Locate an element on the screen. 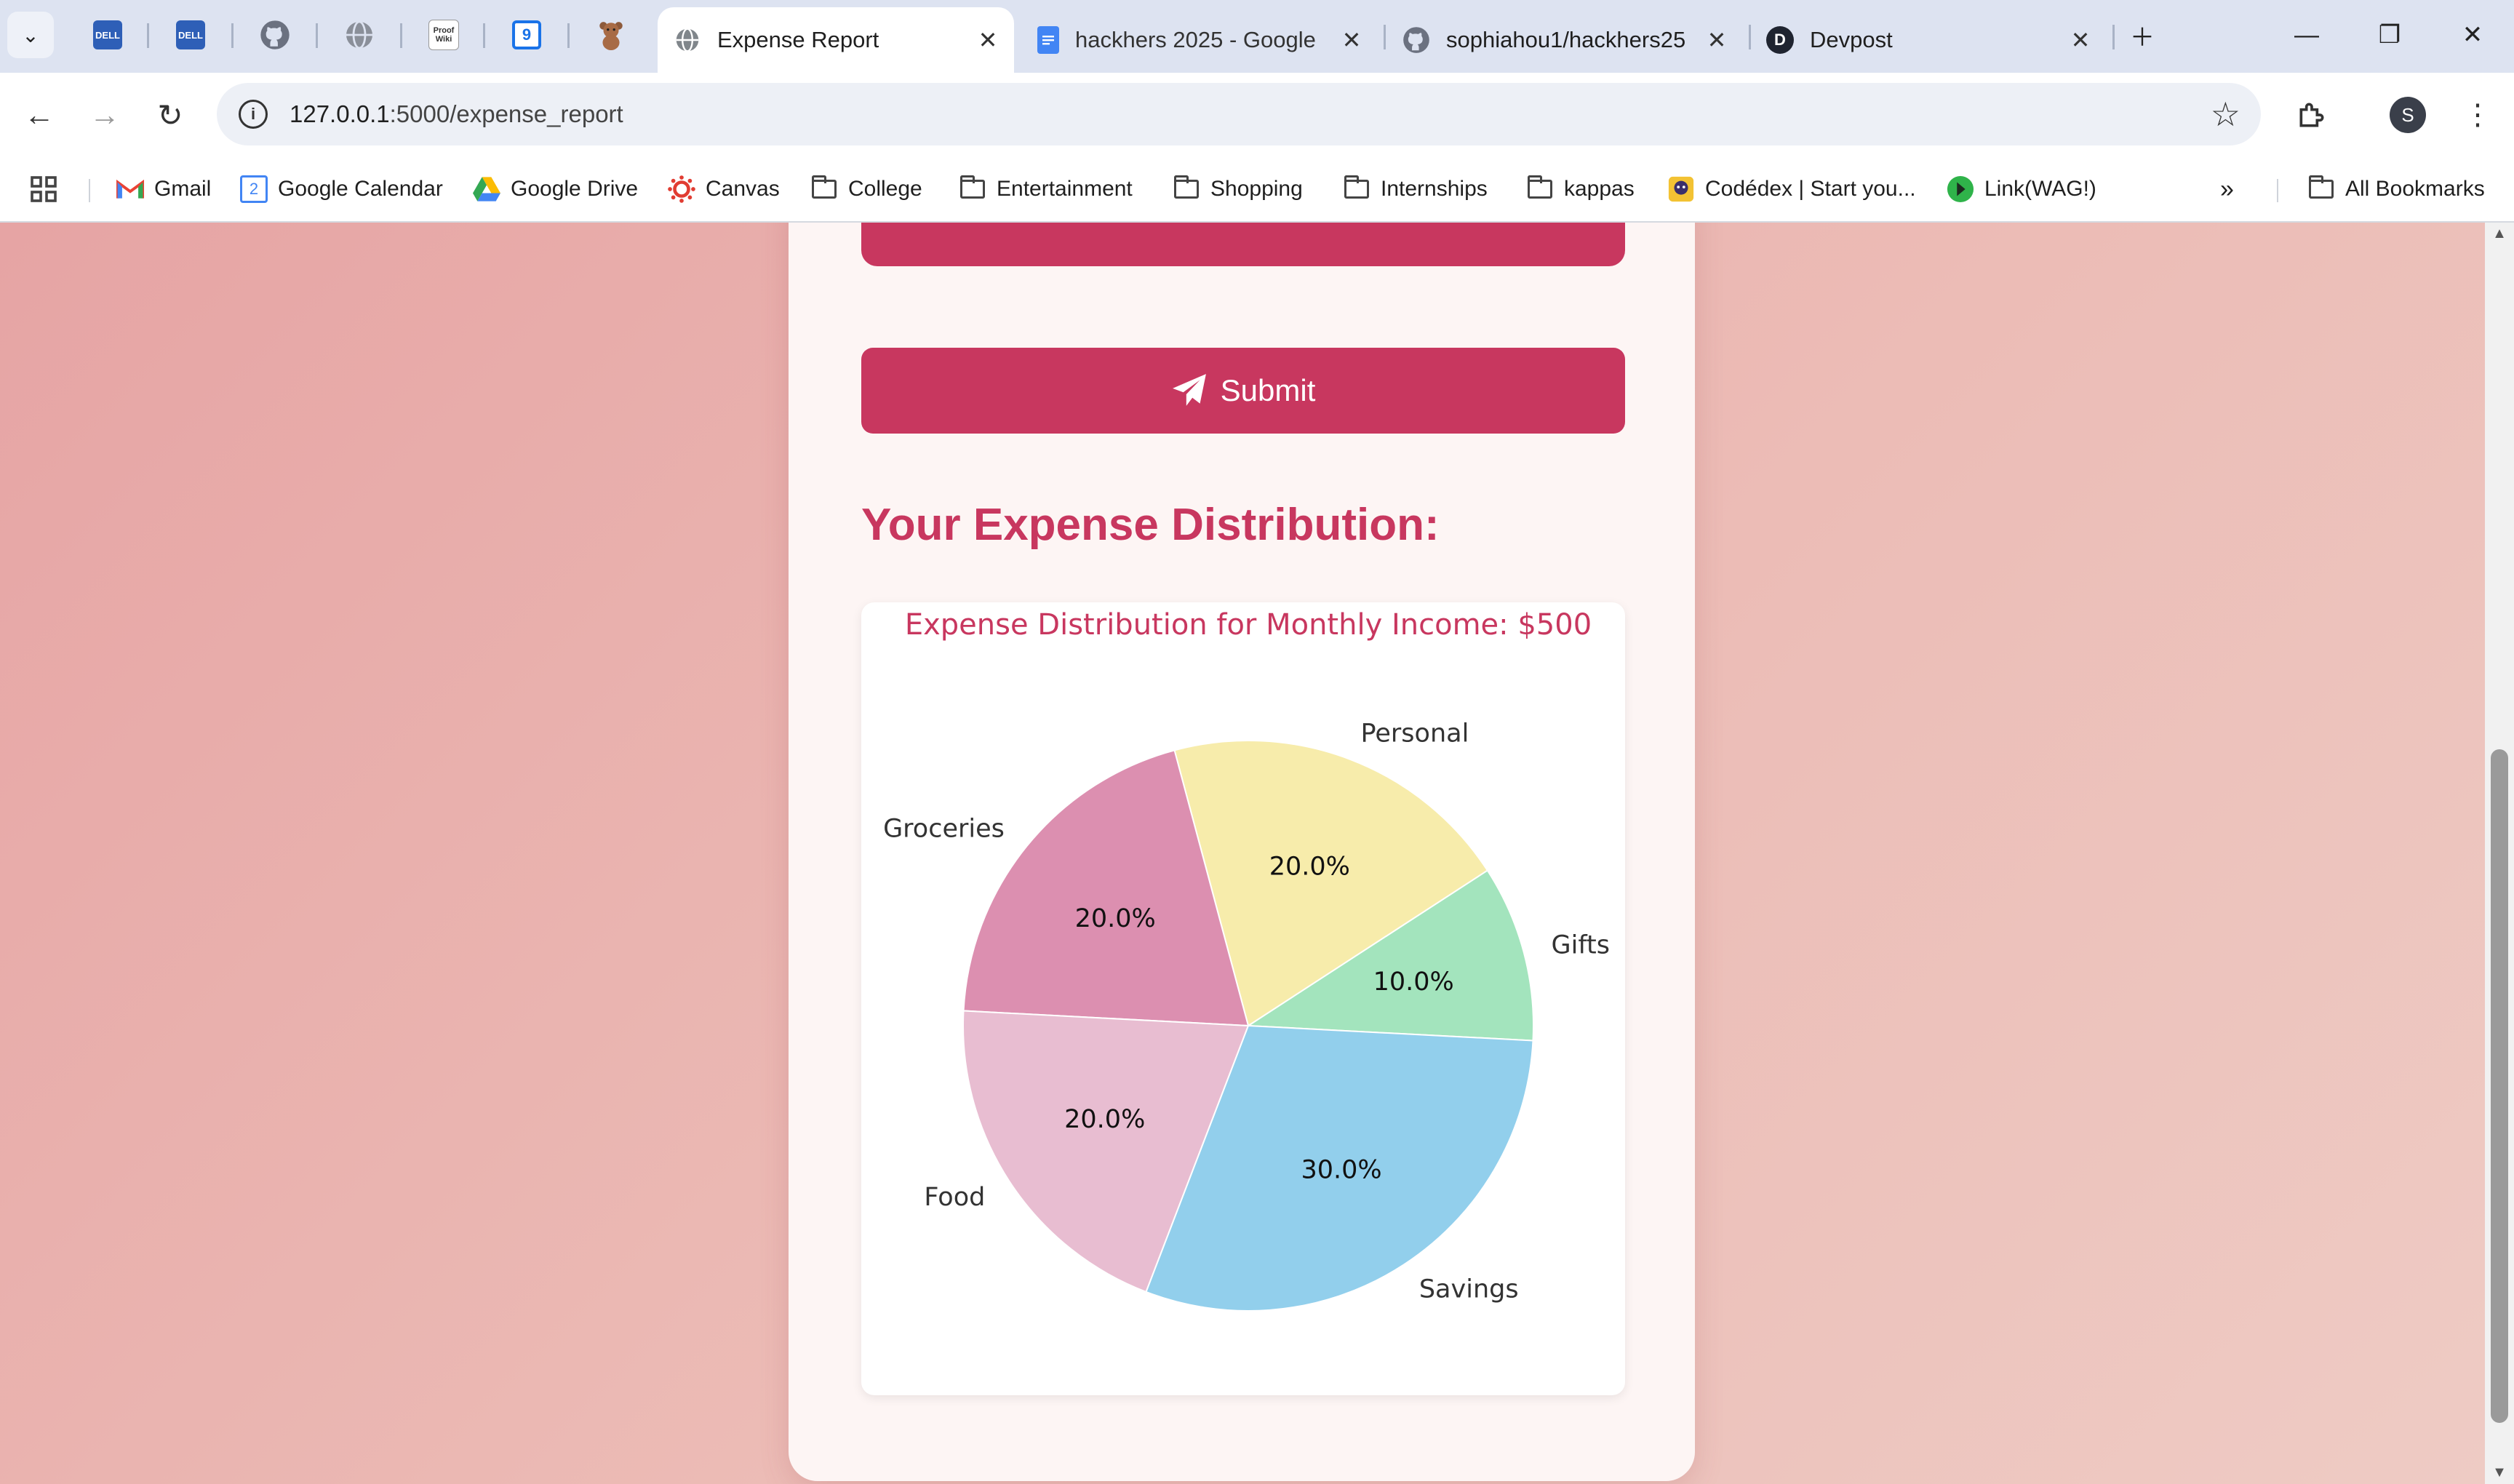 Image resolution: width=2514 pixels, height=1484 pixels. bookmark-label: Internships is located at coordinates (1434, 189).